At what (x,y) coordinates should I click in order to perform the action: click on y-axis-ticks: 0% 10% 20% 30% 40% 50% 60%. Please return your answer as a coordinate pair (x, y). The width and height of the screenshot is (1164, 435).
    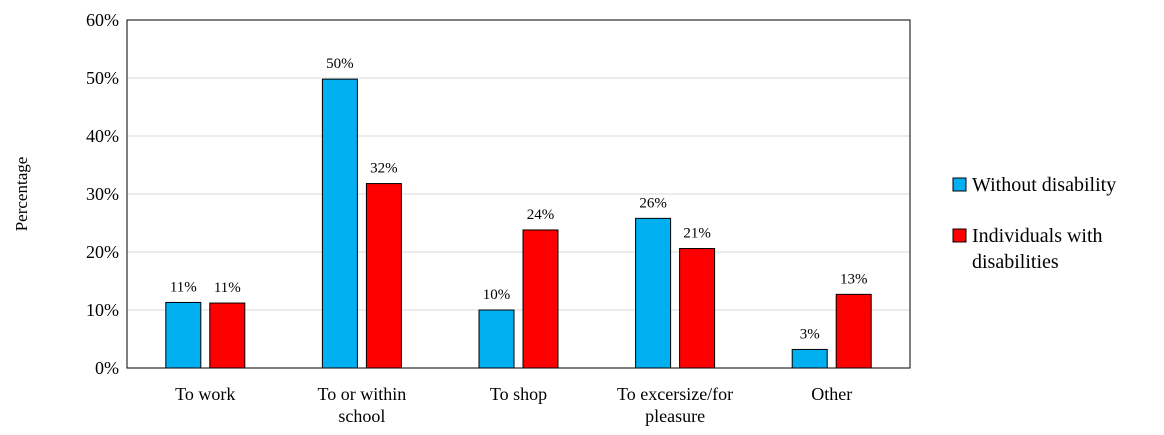
    Looking at the image, I should click on (102, 194).